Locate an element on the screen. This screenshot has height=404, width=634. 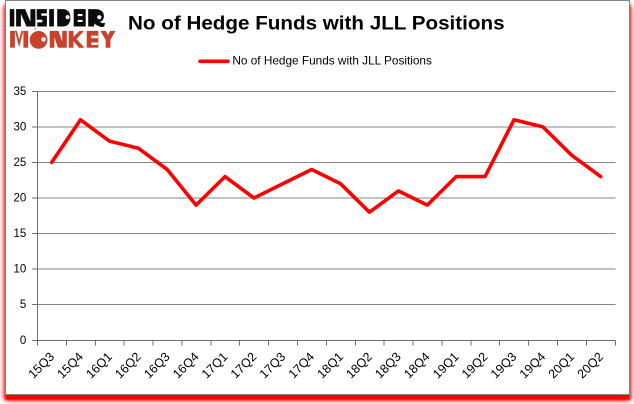
svg-text: 17Q2 is located at coordinates (244, 366).